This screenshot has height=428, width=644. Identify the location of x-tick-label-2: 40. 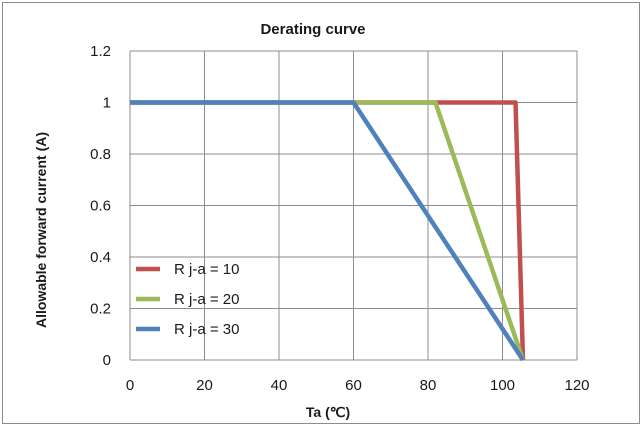
(279, 385).